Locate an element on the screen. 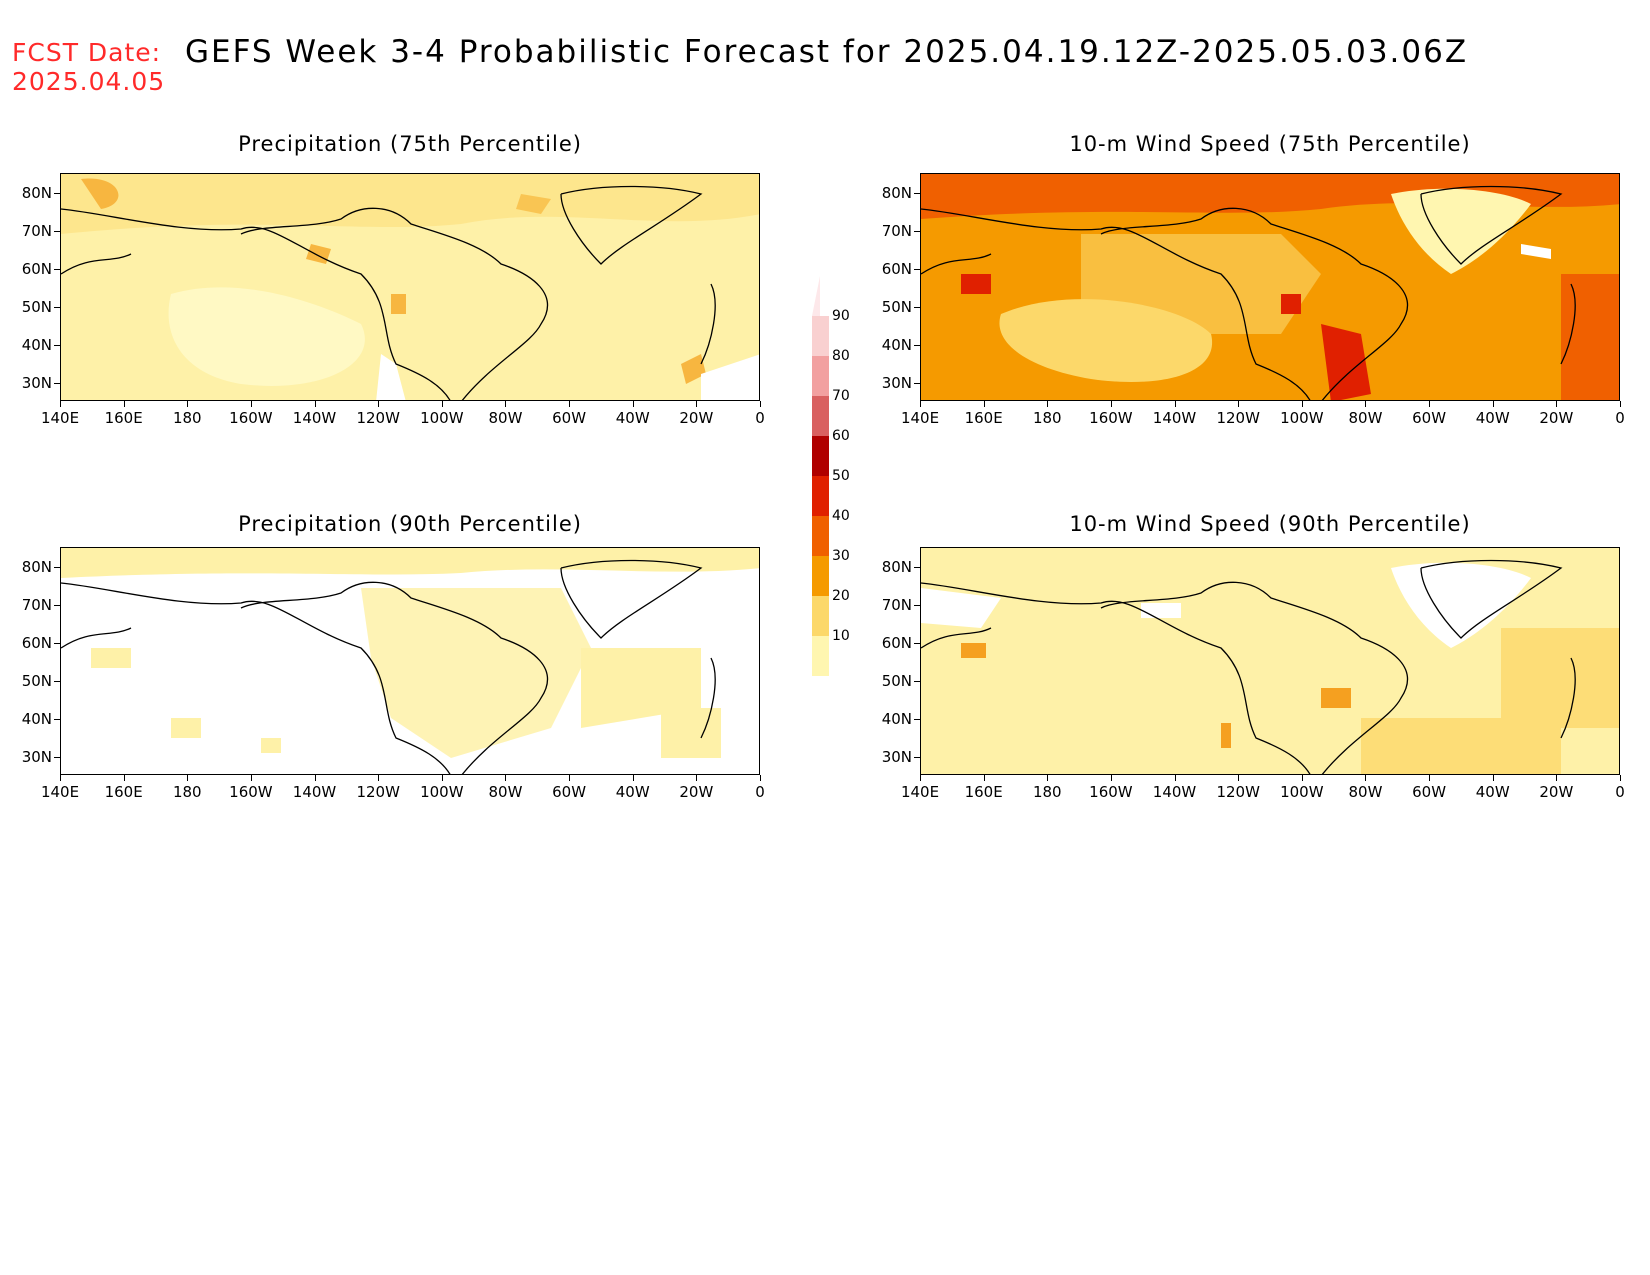 The image size is (1650, 1275). colorbar-label: 10 is located at coordinates (841, 636).